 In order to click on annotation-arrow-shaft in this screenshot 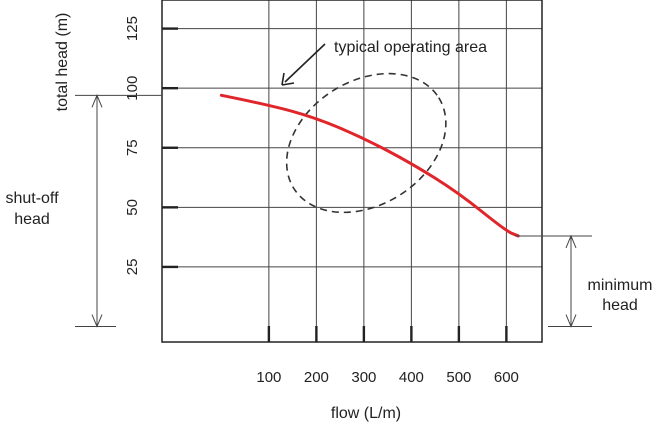, I will do `click(305, 63)`.